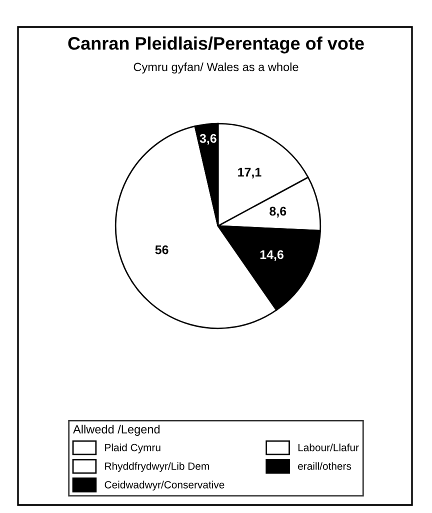 This screenshot has height=513, width=432. I want to click on data-label: 17,1, so click(250, 173).